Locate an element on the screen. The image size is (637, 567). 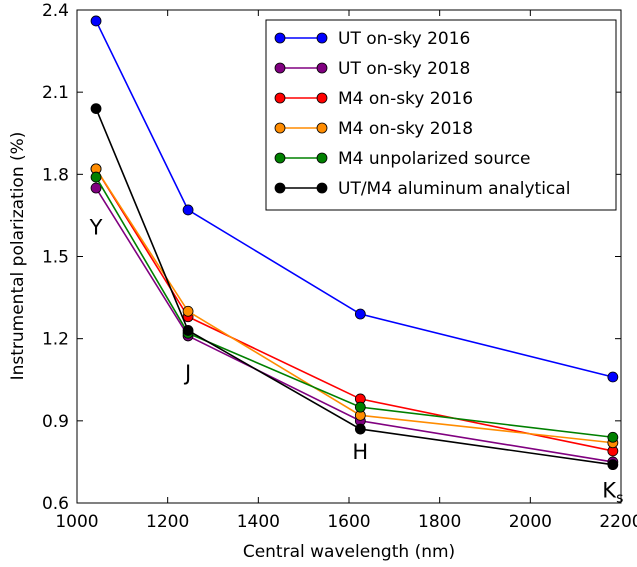
x-axis-label: Central wavelength (nm) is located at coordinates (349, 552).